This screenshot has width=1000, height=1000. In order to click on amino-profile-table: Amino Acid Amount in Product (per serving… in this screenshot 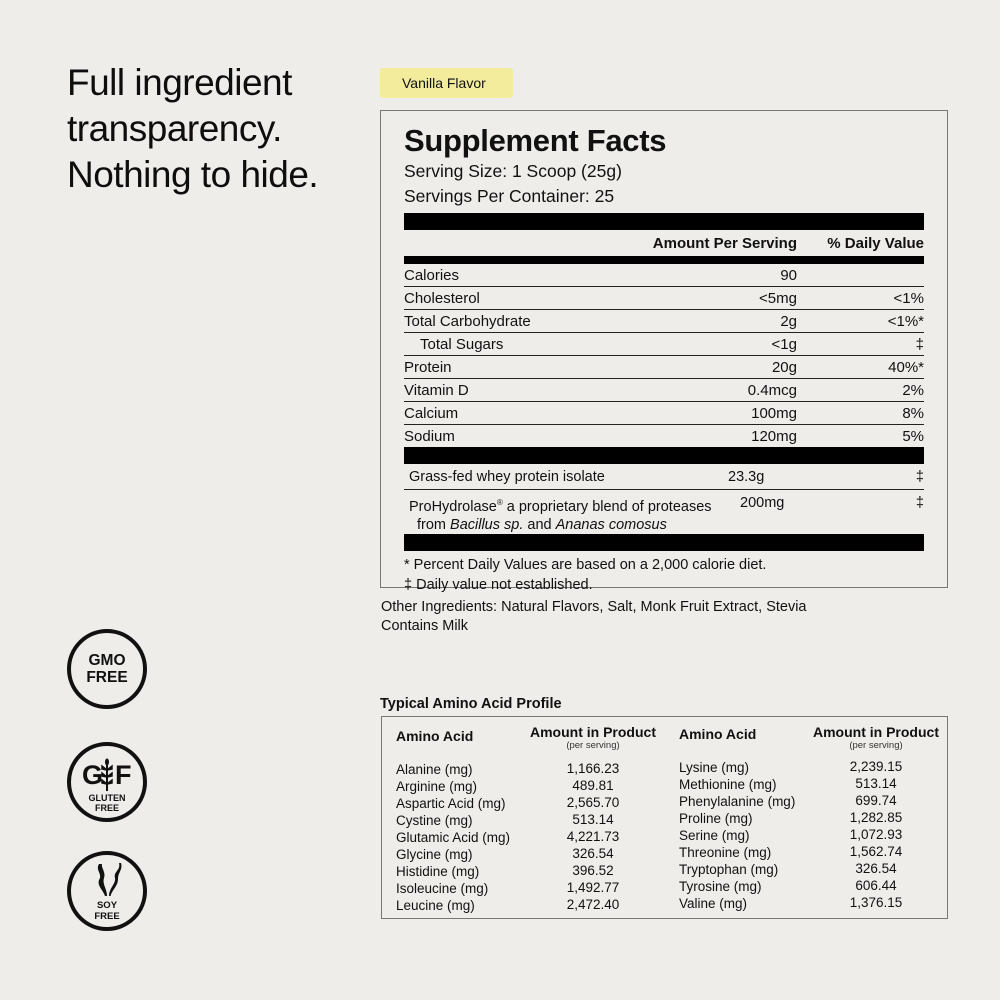, I will do `click(664, 817)`.